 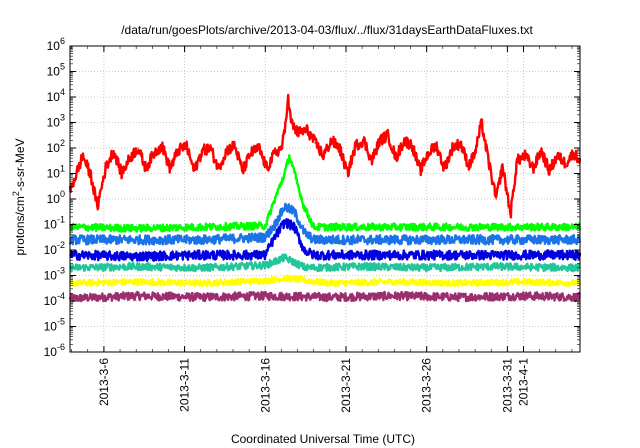 What do you see at coordinates (427, 385) in the screenshot?
I see `x-tick-label: 2013-3-26` at bounding box center [427, 385].